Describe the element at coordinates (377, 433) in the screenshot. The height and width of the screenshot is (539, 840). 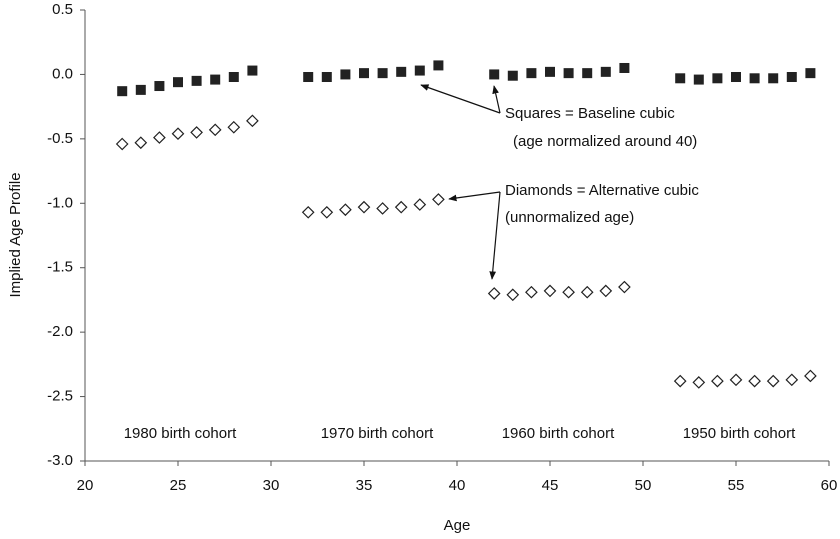
I see `cohort-label: 1970 birth cohort` at that location.